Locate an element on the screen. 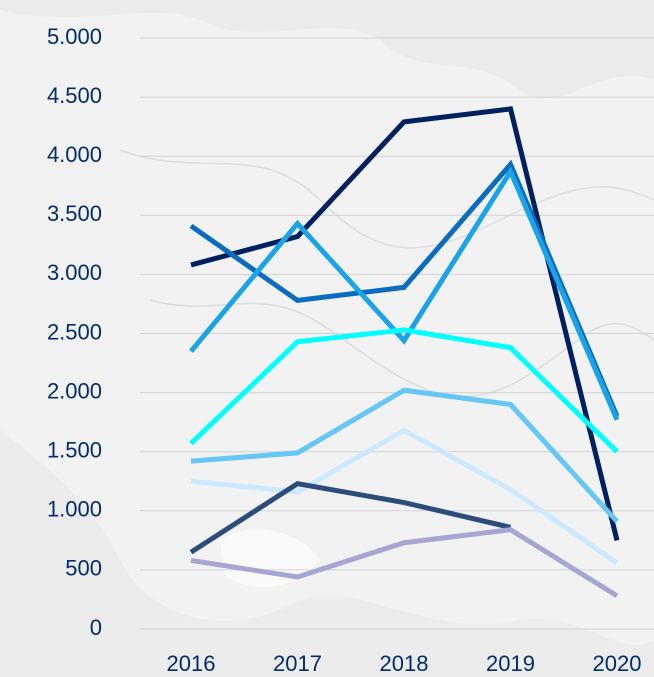 The image size is (654, 677). y-tick-label: 5.000 is located at coordinates (74, 36).